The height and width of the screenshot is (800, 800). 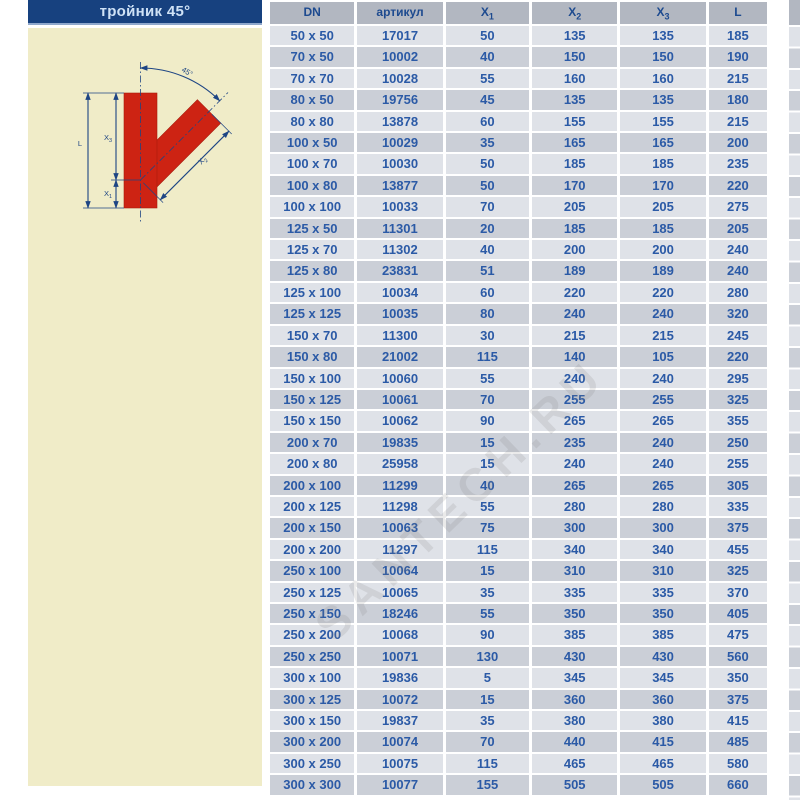 I want to click on table-cell: 20, so click(x=487, y=228).